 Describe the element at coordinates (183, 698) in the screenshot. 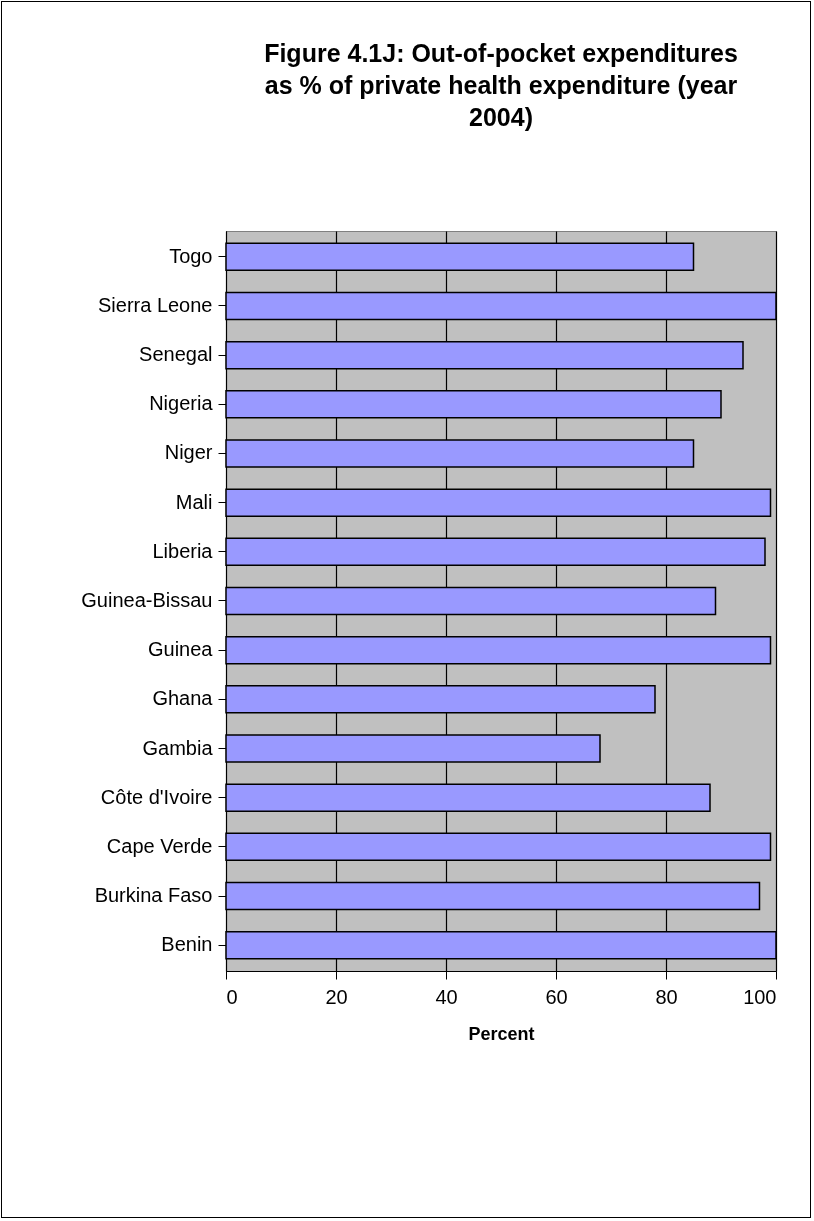

I see `y-tick-label: Ghana` at that location.